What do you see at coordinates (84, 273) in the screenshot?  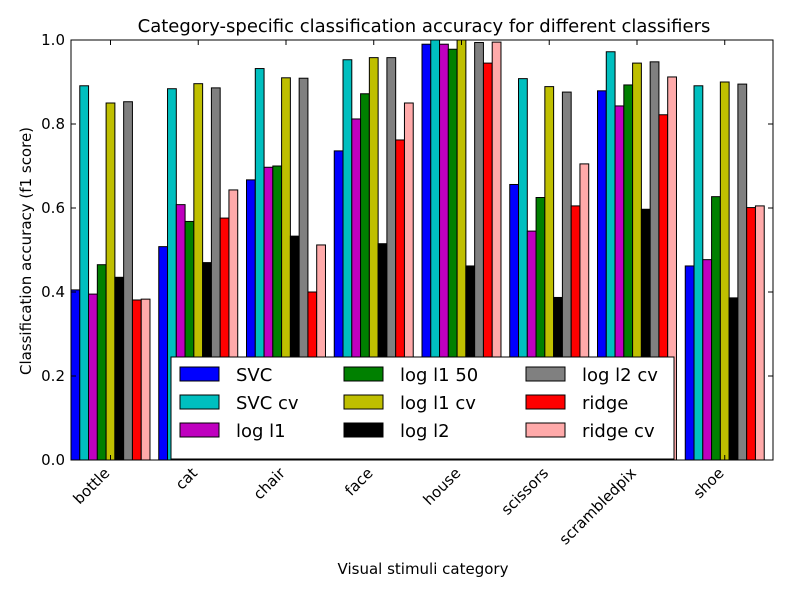 I see `bar-svc-cv-bottle` at bounding box center [84, 273].